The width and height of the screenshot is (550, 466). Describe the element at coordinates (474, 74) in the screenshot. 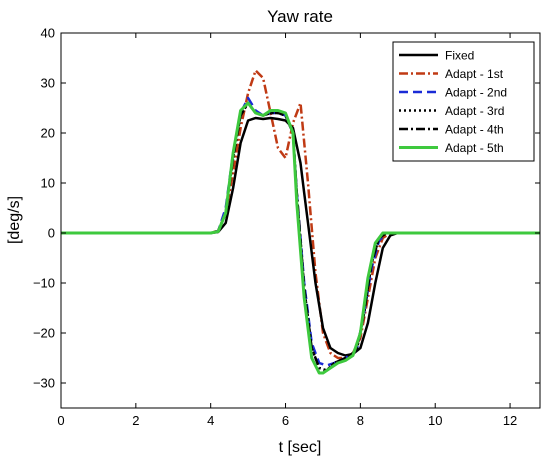

I see `legend-label-2: Adapt - 1st` at that location.